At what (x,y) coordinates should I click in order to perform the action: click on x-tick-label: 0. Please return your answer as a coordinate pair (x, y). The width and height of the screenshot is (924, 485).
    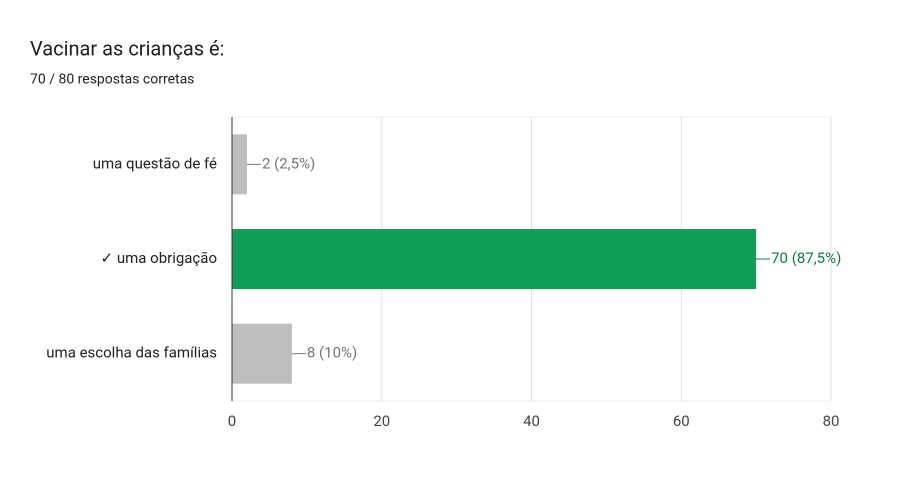
    Looking at the image, I should click on (232, 421).